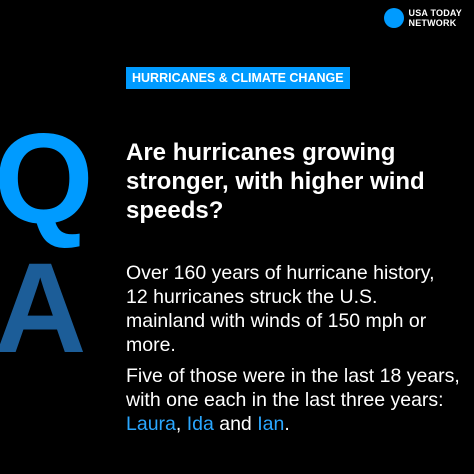 The image size is (474, 474). Describe the element at coordinates (393, 18) in the screenshot. I see `usa-today-dot-icon` at that location.